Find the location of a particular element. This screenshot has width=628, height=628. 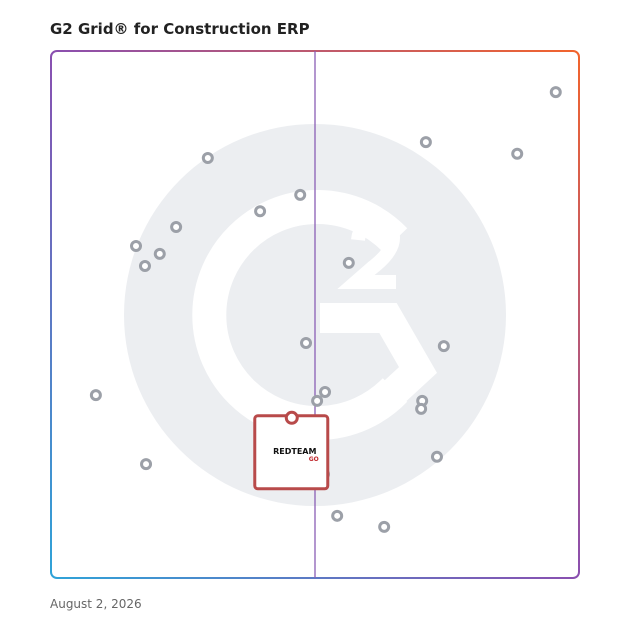

highlight-label: REDTEAM is located at coordinates (294, 451).